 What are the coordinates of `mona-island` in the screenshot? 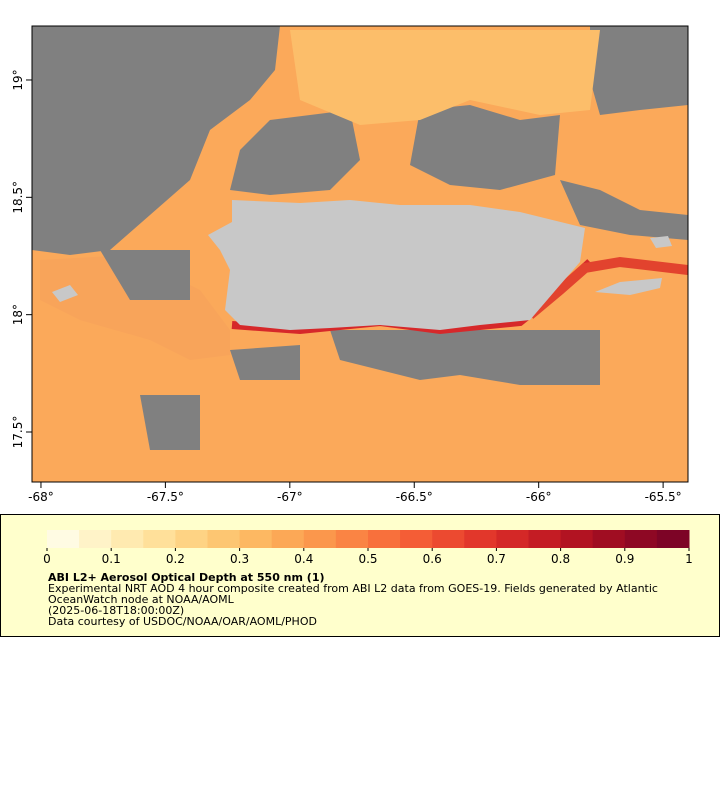 It's located at (65, 293).